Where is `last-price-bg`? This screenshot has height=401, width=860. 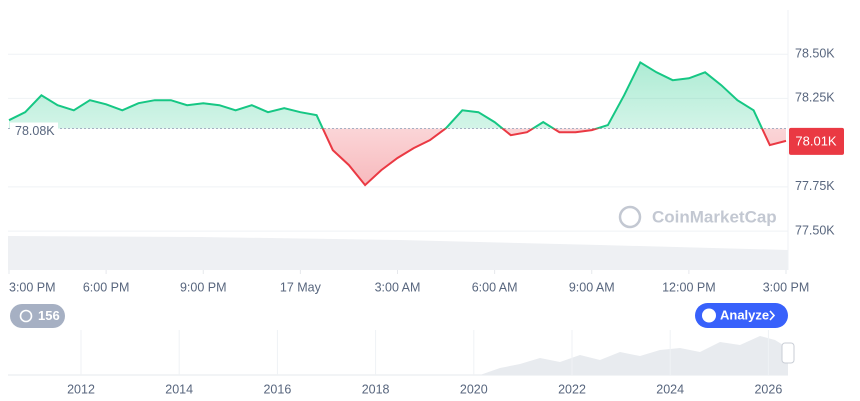 last-price-bg is located at coordinates (816, 141).